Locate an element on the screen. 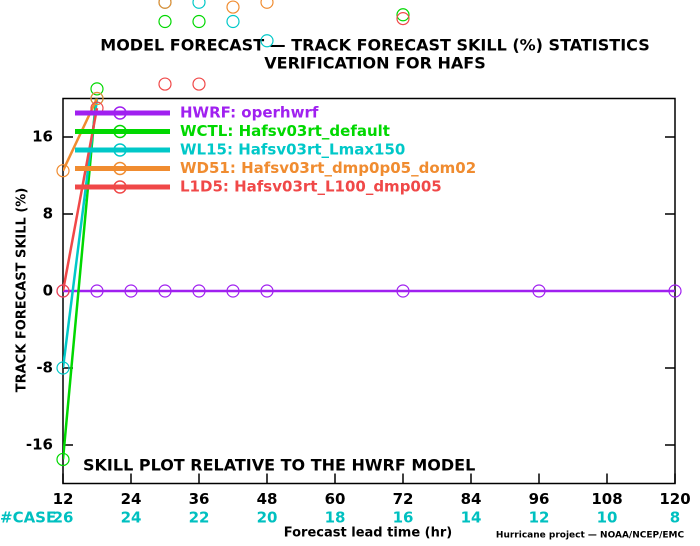 The height and width of the screenshot is (546, 700). y-tick-label: 16 is located at coordinates (42, 137).